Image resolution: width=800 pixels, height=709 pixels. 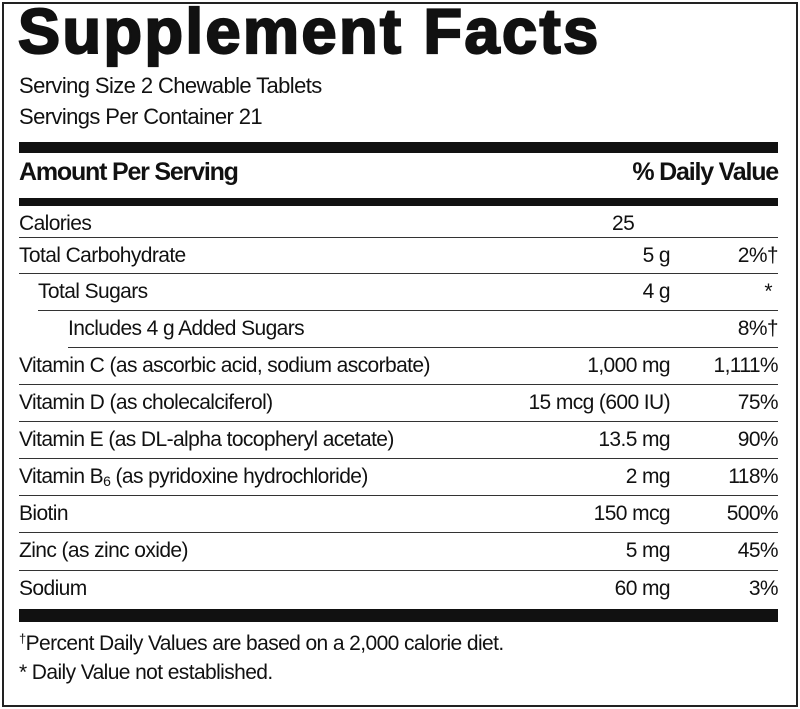 I want to click on footnote-asterisk: * Daily Value not established., so click(x=146, y=672).